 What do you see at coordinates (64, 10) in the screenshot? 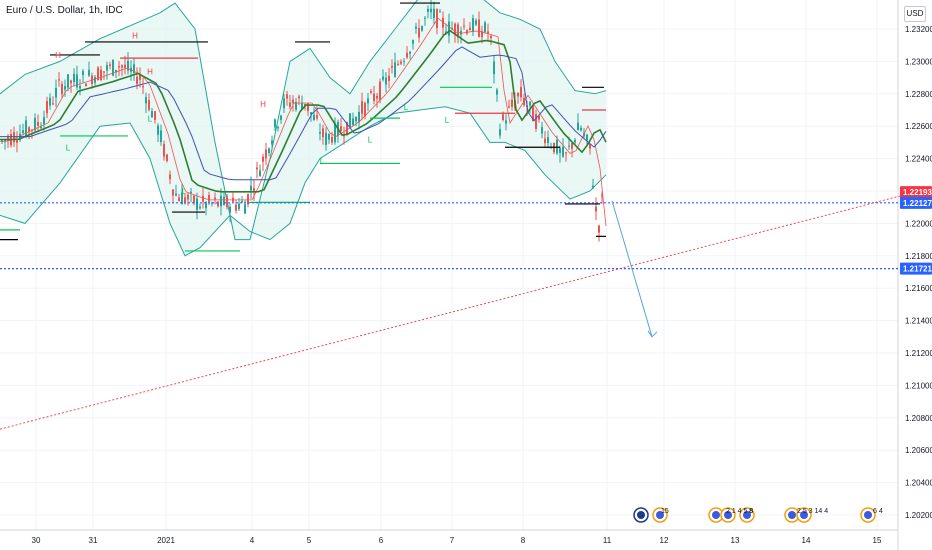
I see `symbol-title: Euro / U.S. Dollar, 1h, IDC` at bounding box center [64, 10].